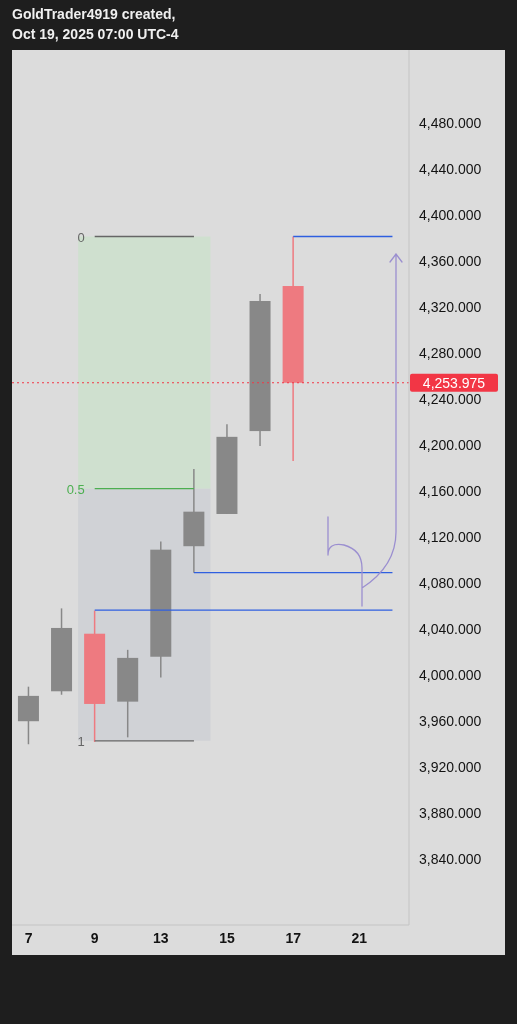 The height and width of the screenshot is (1024, 517). I want to click on y-tick-label: 4,400.000, so click(450, 214).